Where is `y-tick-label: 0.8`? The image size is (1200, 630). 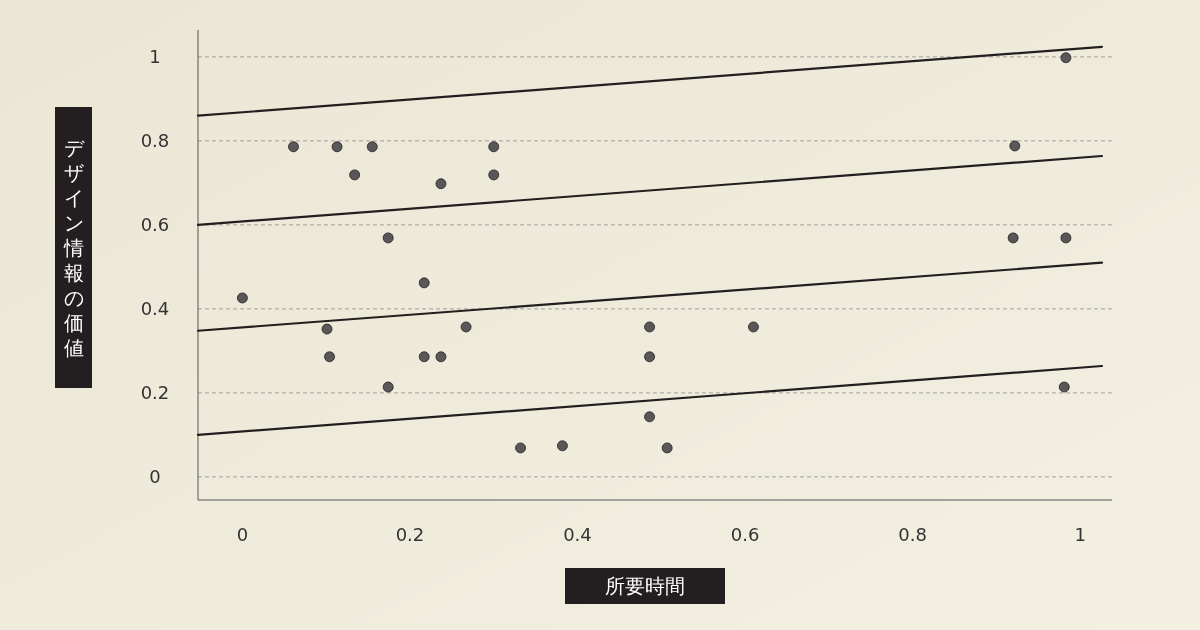 y-tick-label: 0.8 is located at coordinates (155, 141).